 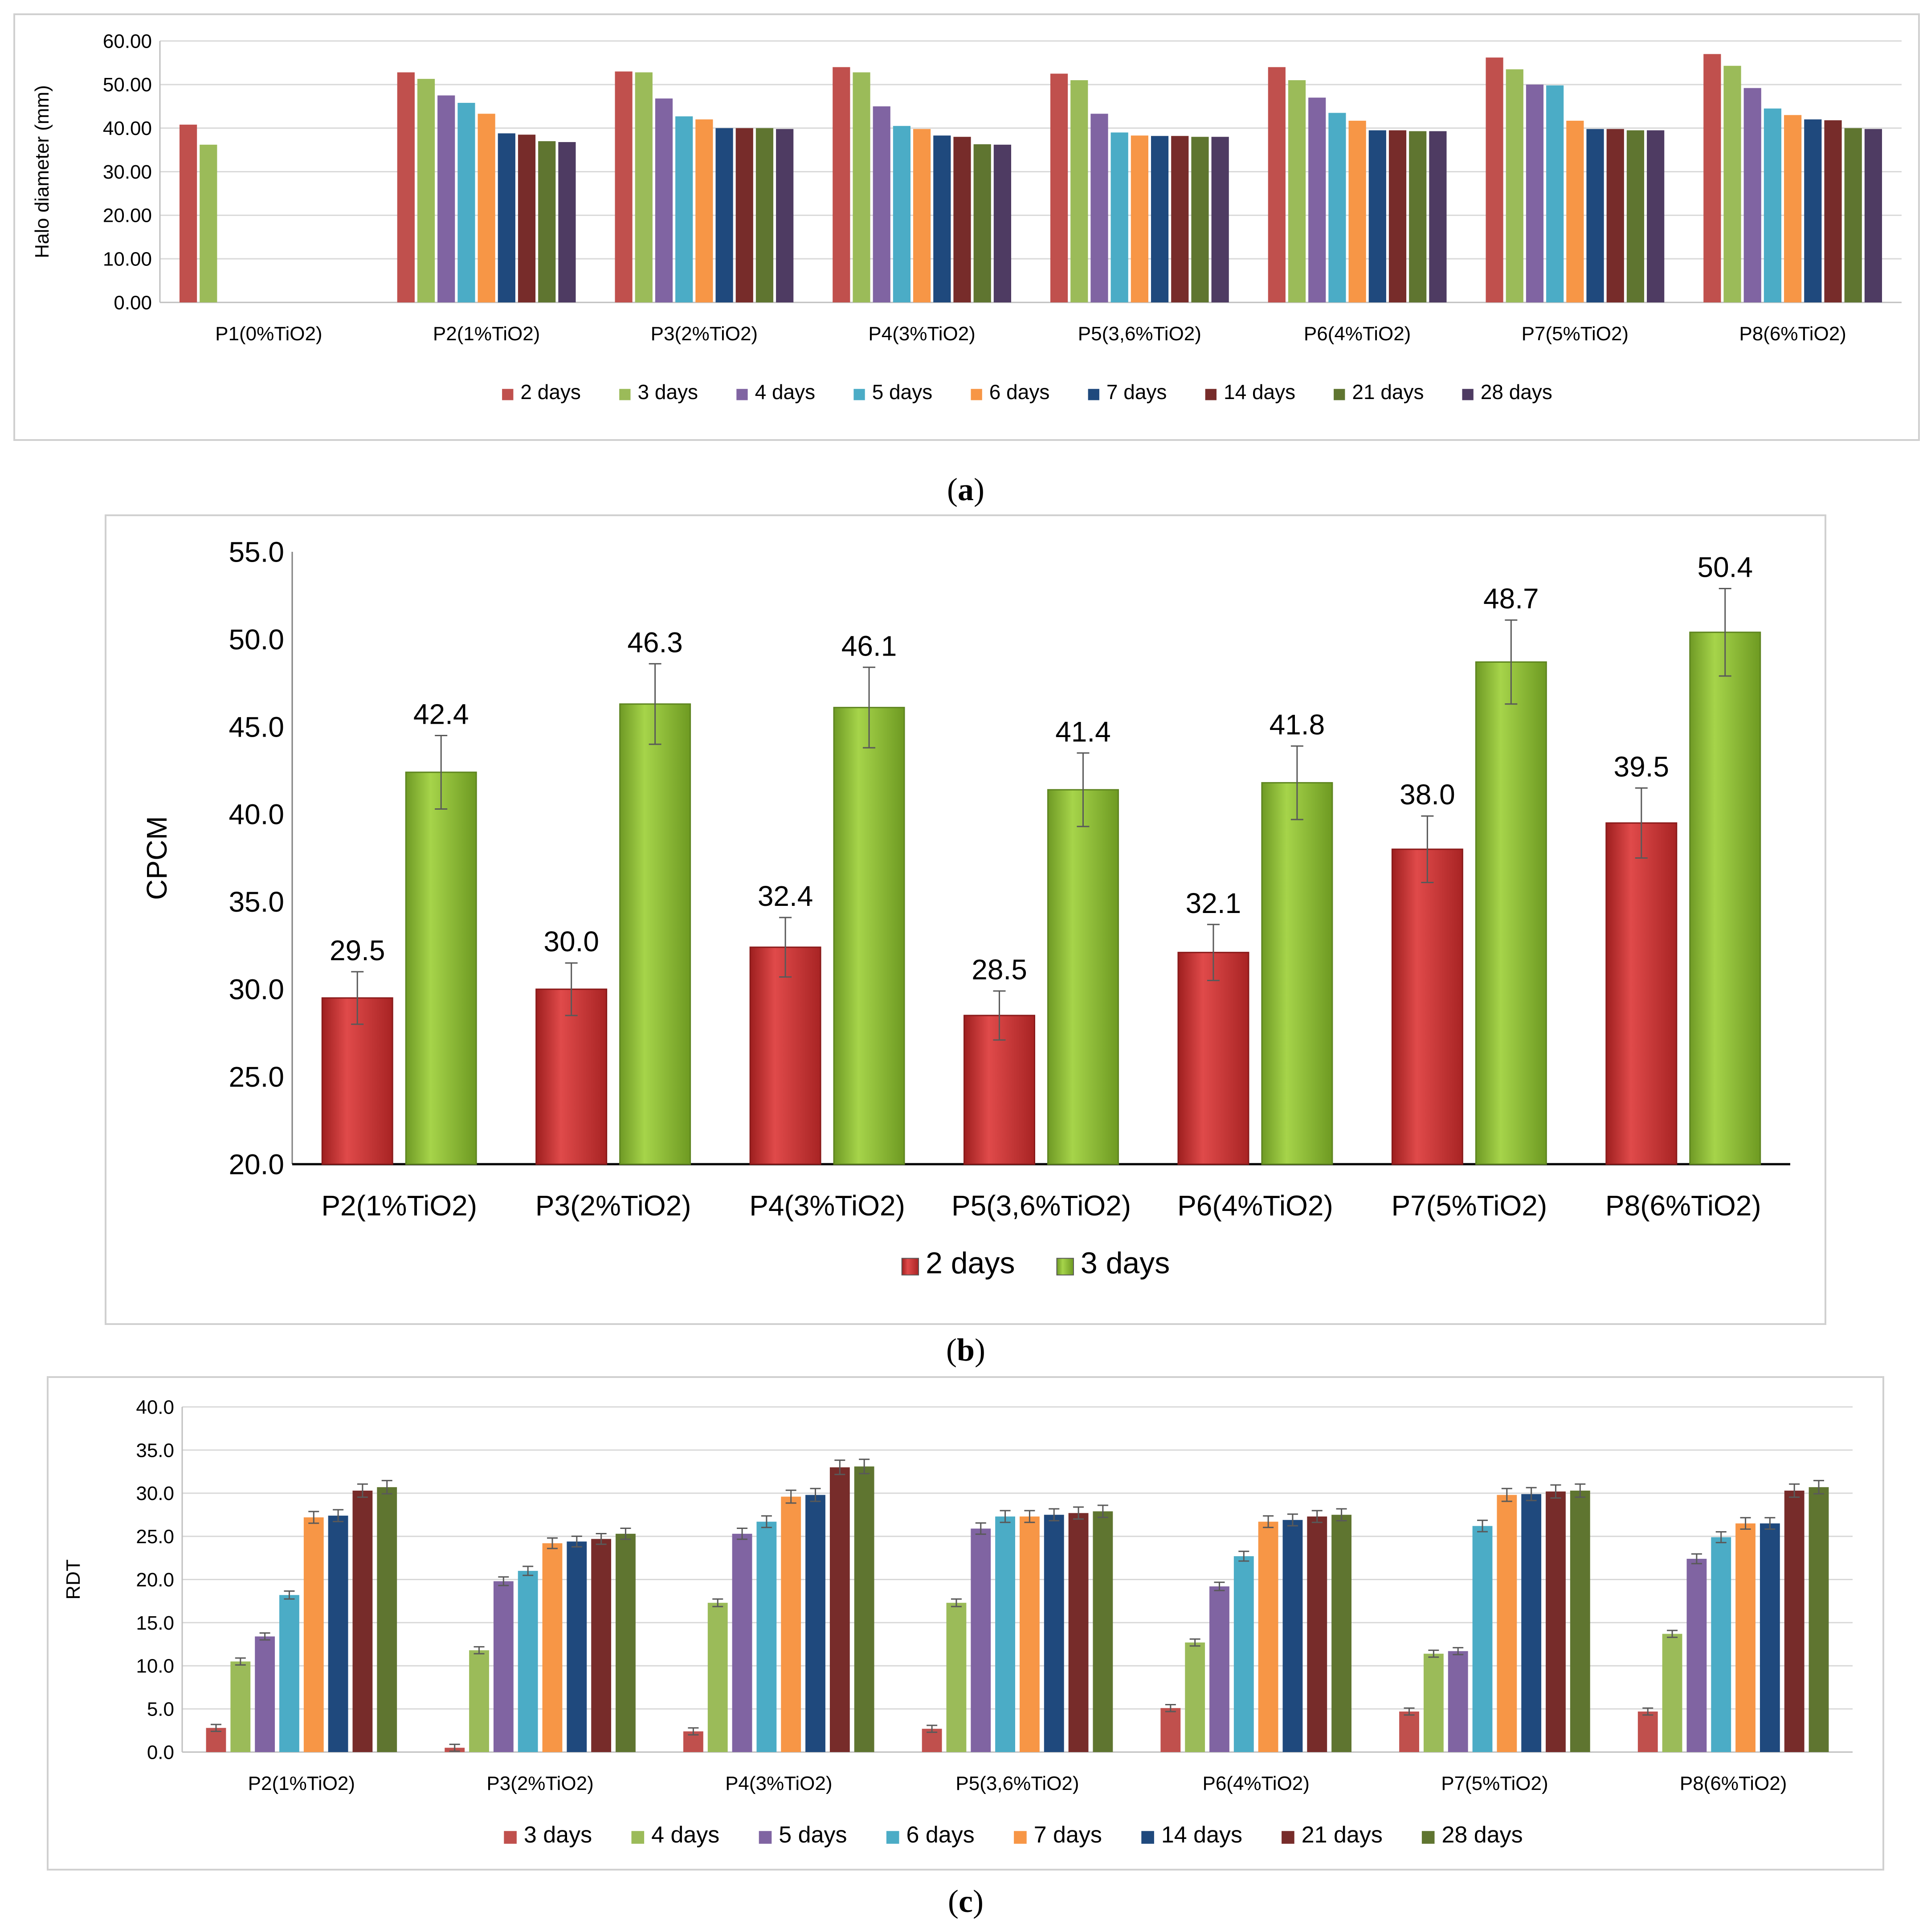 What do you see at coordinates (160, 1752) in the screenshot?
I see `y-tick-label: 0.0` at bounding box center [160, 1752].